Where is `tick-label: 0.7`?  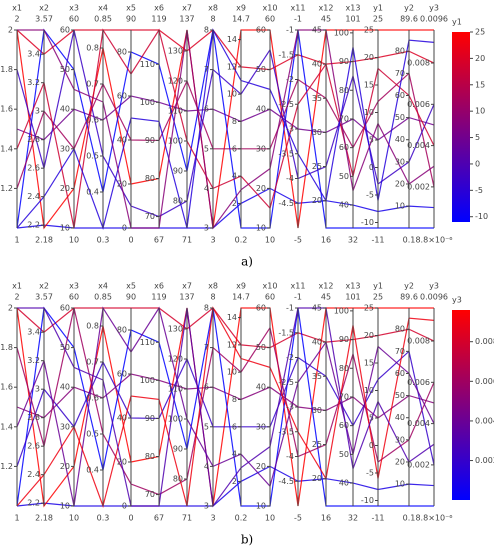
tick-label: 0.7 is located at coordinates (92, 84).